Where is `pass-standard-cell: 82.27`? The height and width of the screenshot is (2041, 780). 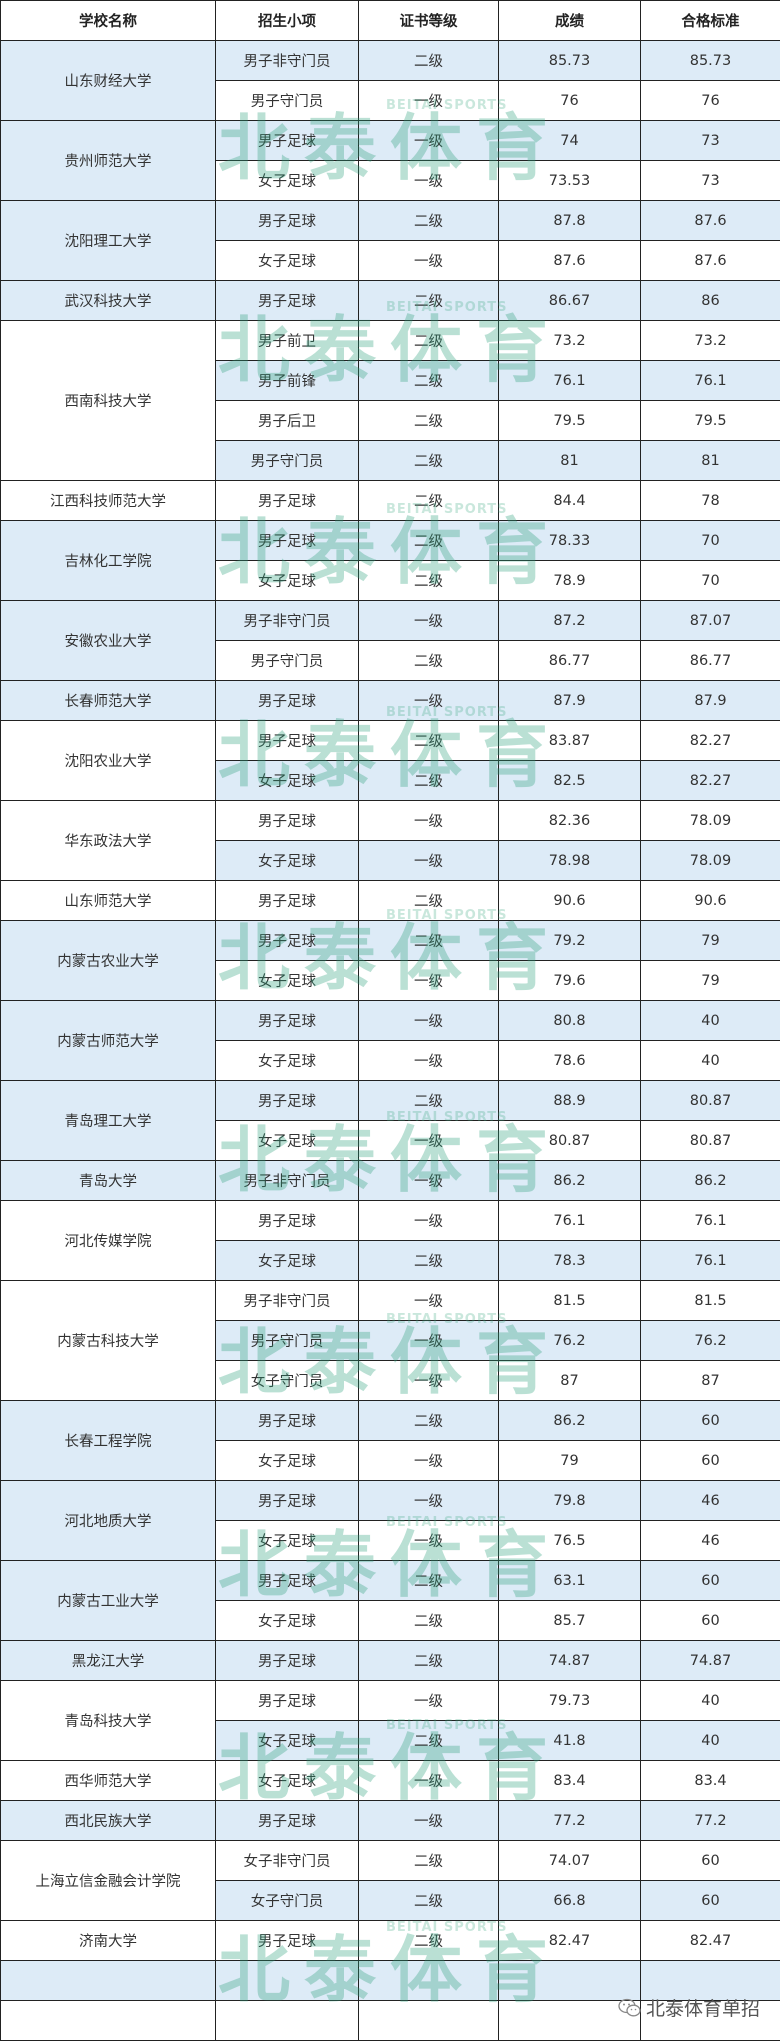 pass-standard-cell: 82.27 is located at coordinates (710, 740).